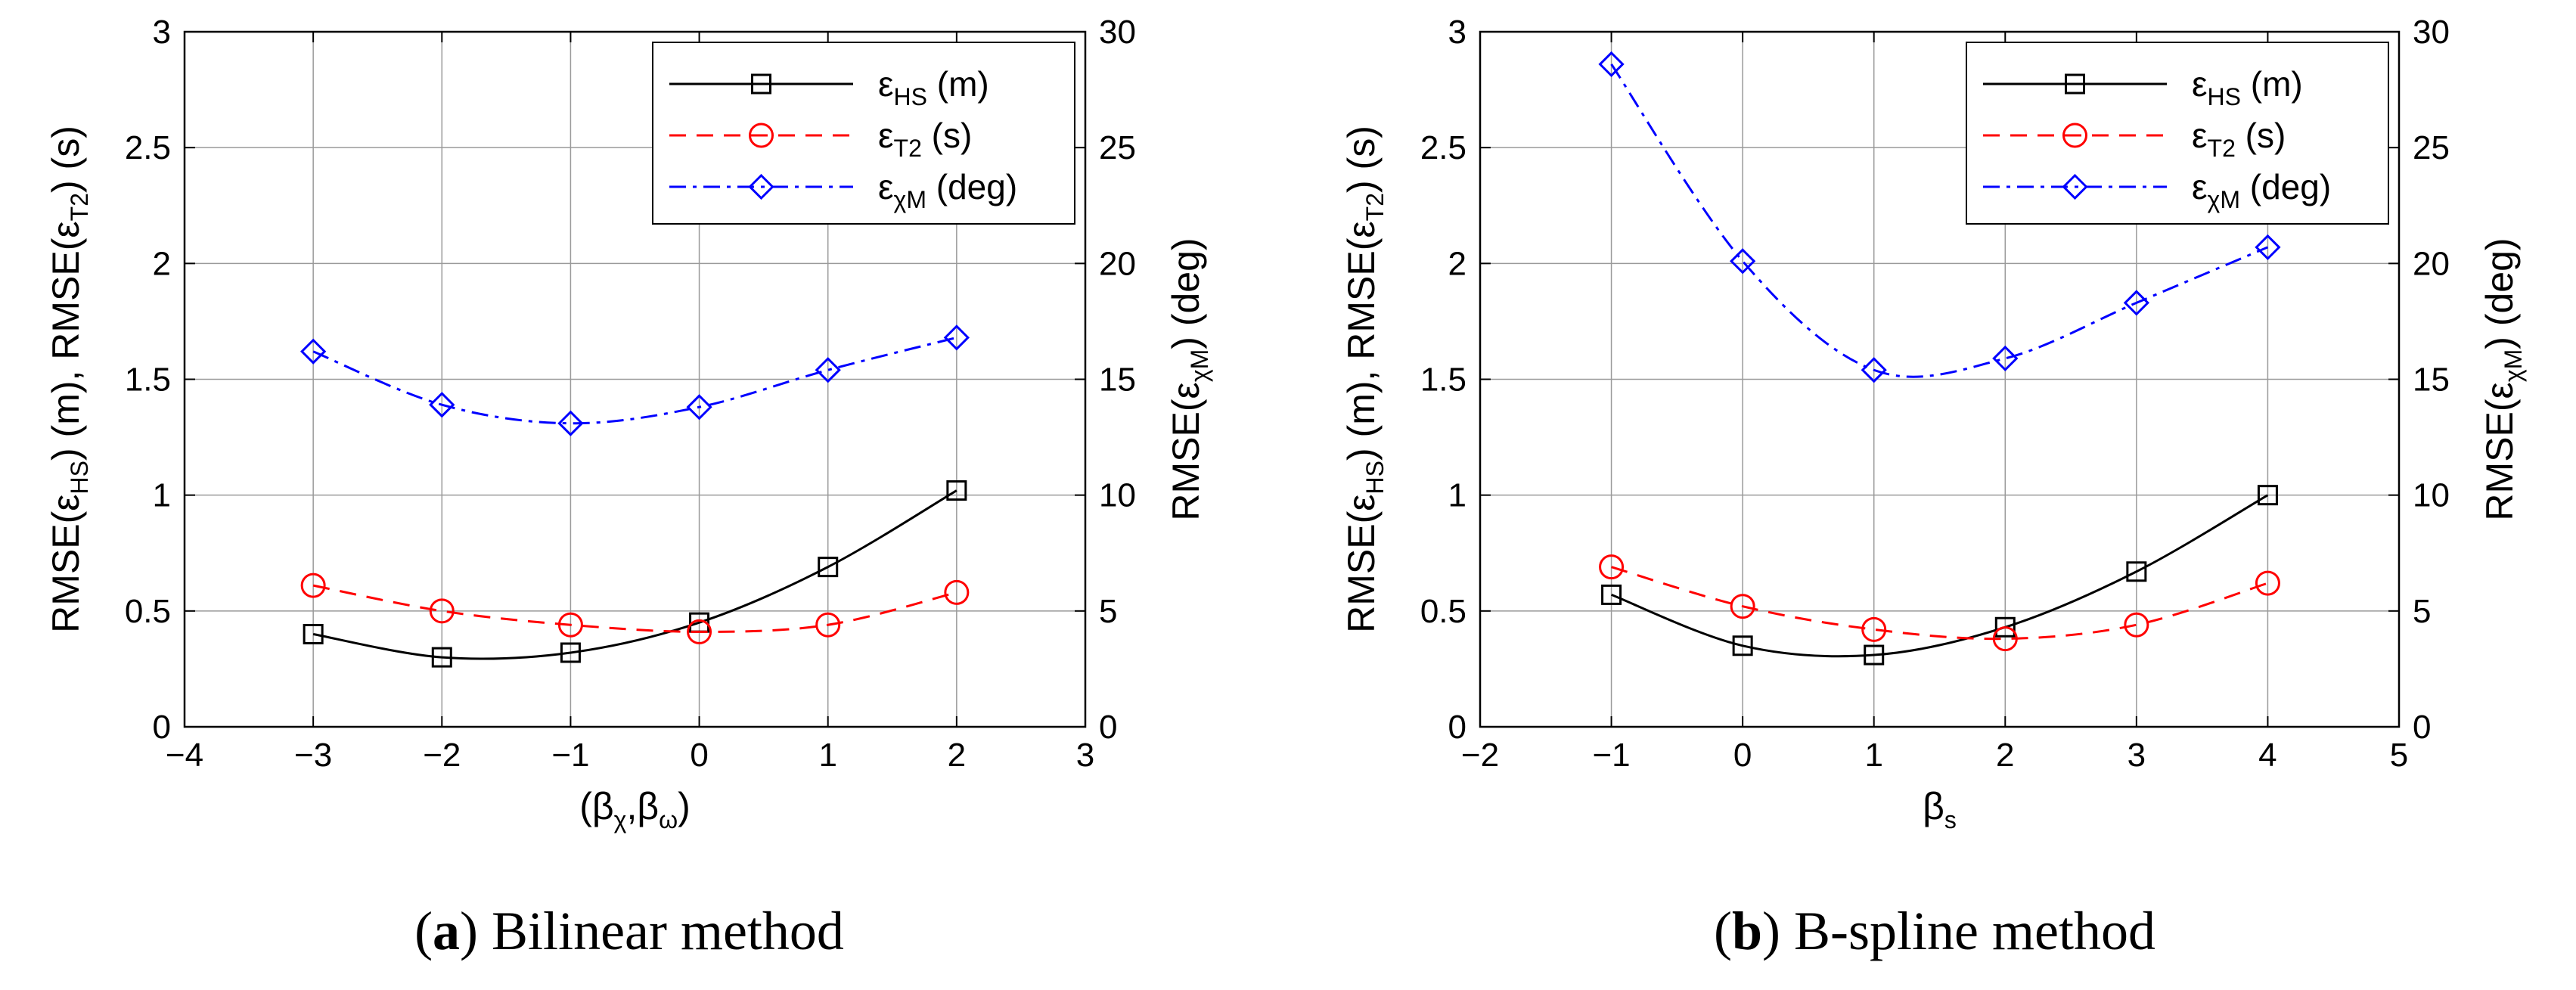  Describe the element at coordinates (863, 133) in the screenshot. I see `legend: εHS (m) εT2 (s) εχM (deg)` at that location.